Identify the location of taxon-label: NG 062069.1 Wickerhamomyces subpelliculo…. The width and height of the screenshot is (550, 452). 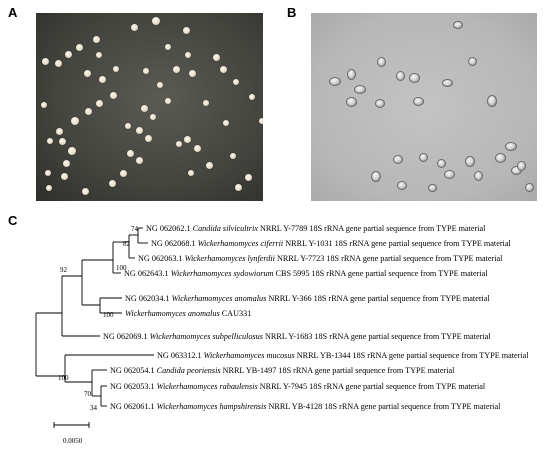
(297, 336).